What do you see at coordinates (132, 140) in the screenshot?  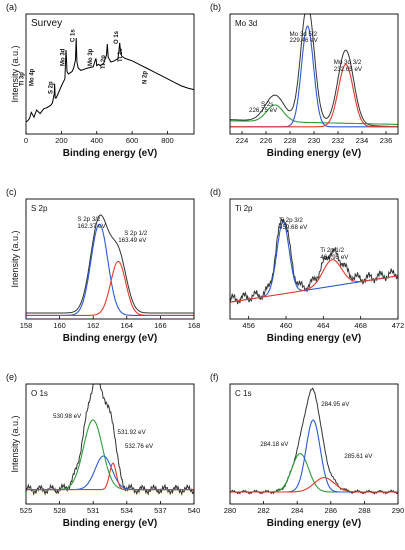 I see `x-tick-label: 600` at bounding box center [132, 140].